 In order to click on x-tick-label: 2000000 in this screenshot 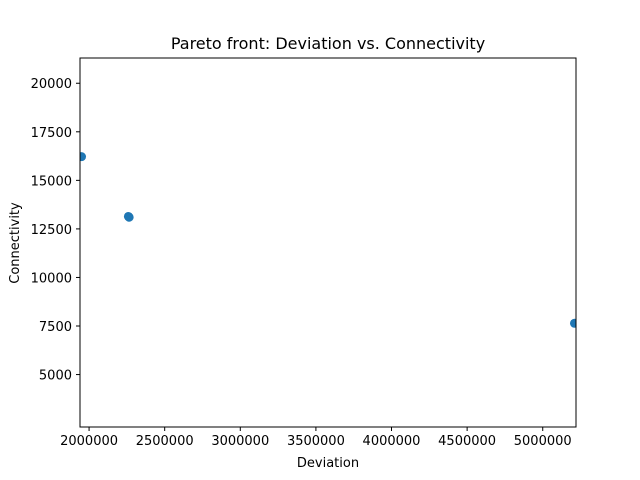, I will do `click(89, 441)`.